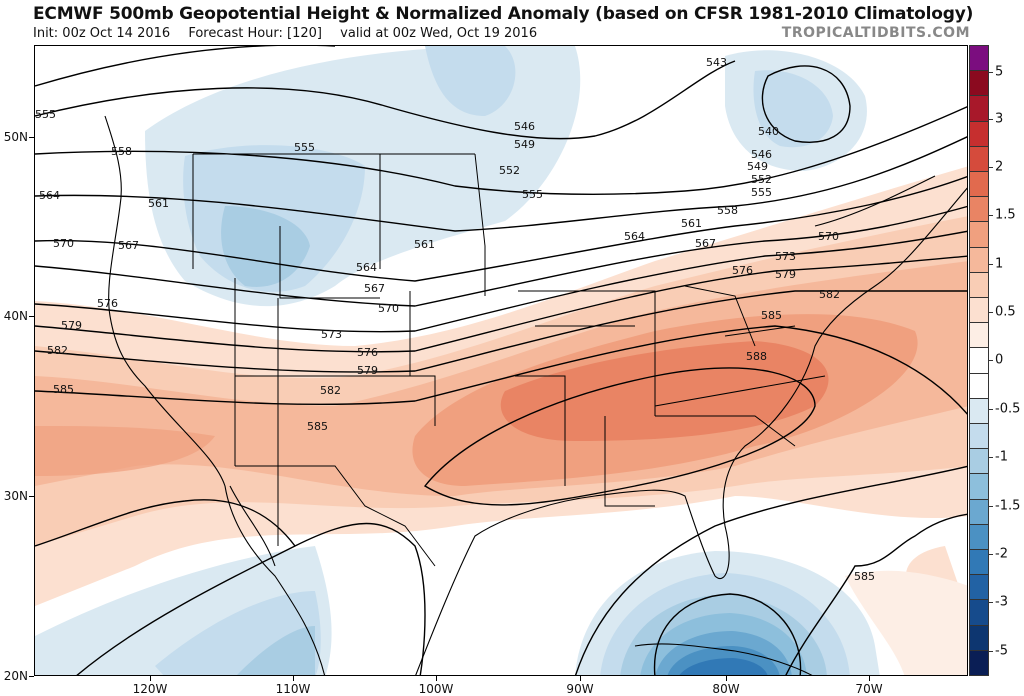 Image resolution: width=1024 pixels, height=696 pixels. Describe the element at coordinates (999, 264) in the screenshot. I see `colorbar-label: 1` at that location.